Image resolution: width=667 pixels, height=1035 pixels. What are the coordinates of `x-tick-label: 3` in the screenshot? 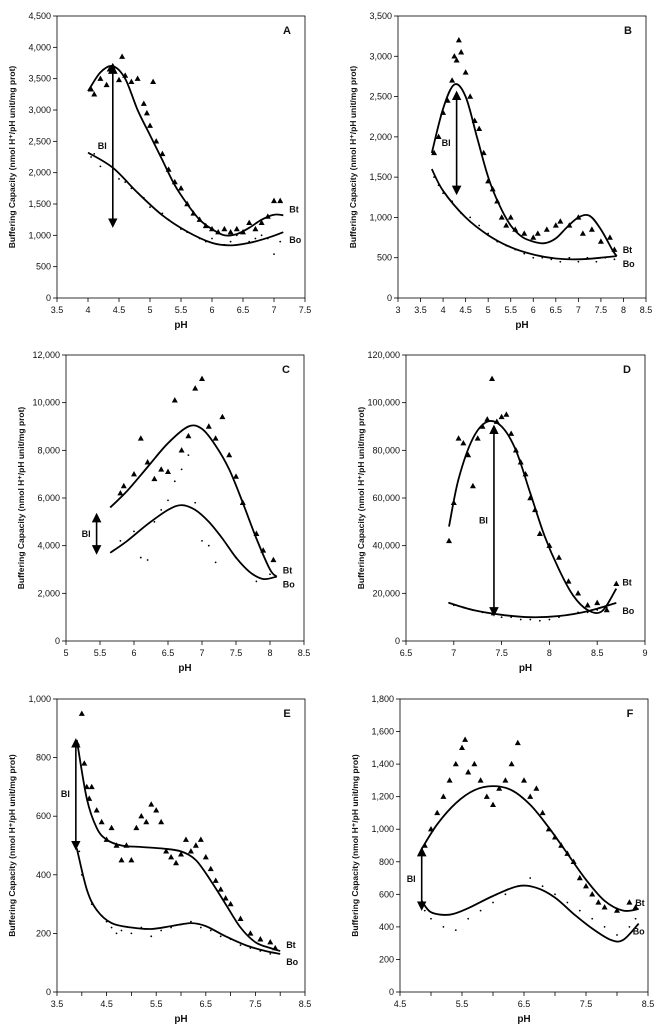 It's located at (397, 310).